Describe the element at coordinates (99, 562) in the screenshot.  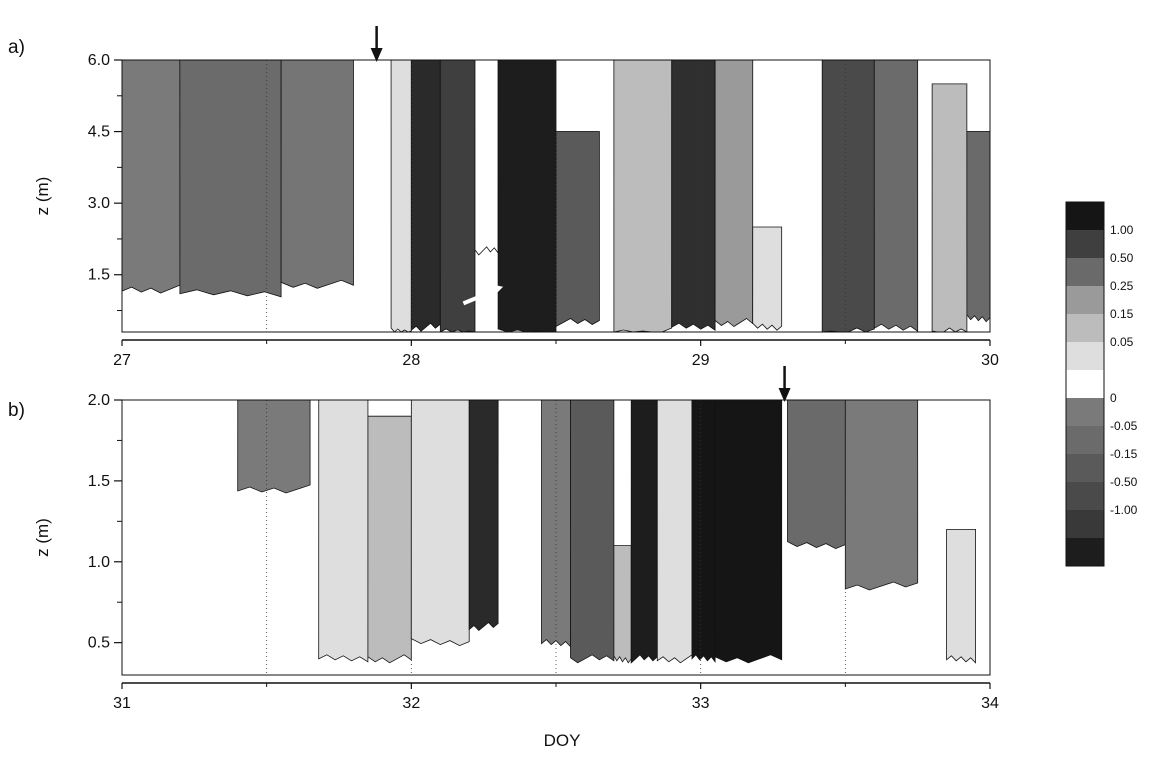
I see `y-tick-label: 1.0` at that location.